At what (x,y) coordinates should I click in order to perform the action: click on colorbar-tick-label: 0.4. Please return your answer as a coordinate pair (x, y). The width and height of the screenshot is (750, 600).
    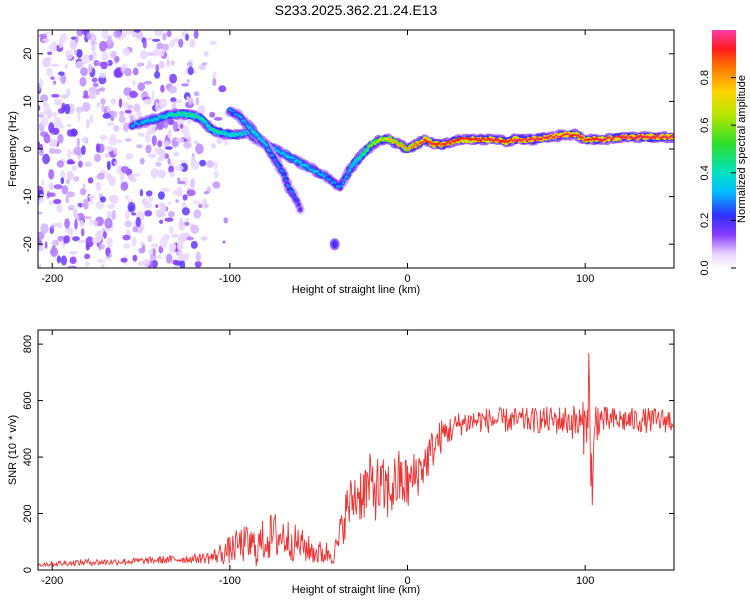
    Looking at the image, I should click on (705, 172).